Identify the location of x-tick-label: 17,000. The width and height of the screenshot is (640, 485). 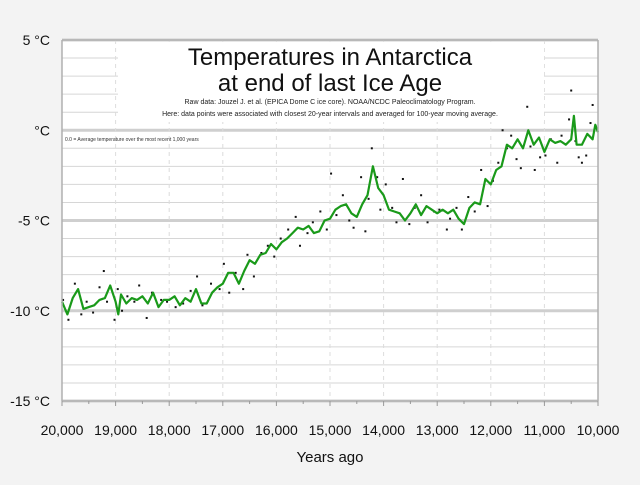
(222, 430).